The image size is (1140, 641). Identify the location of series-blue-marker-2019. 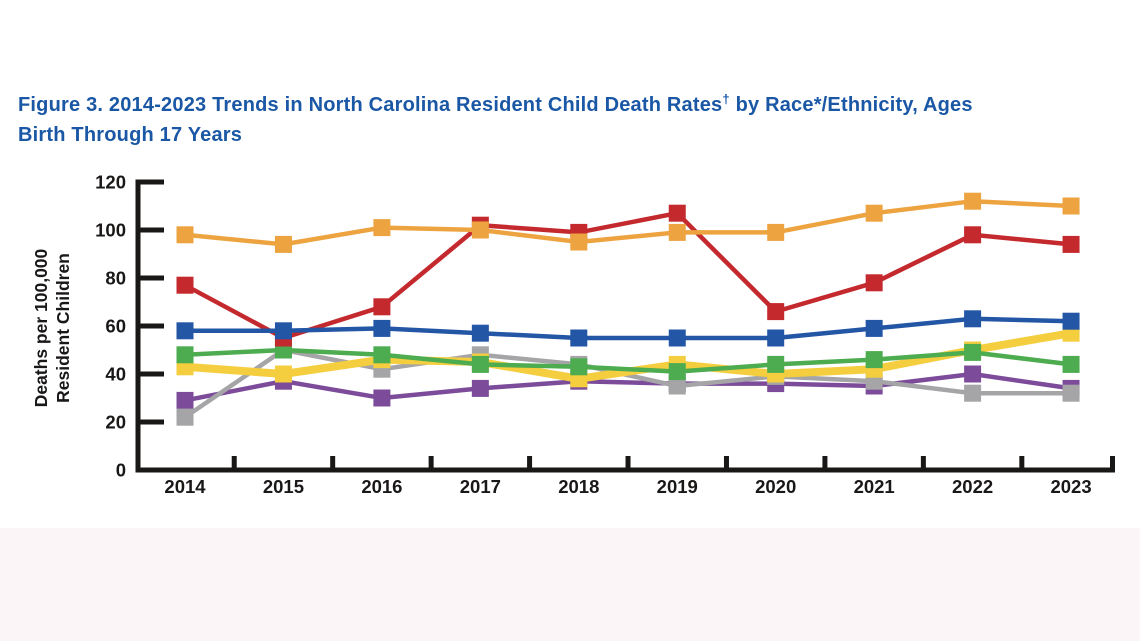
(677, 338).